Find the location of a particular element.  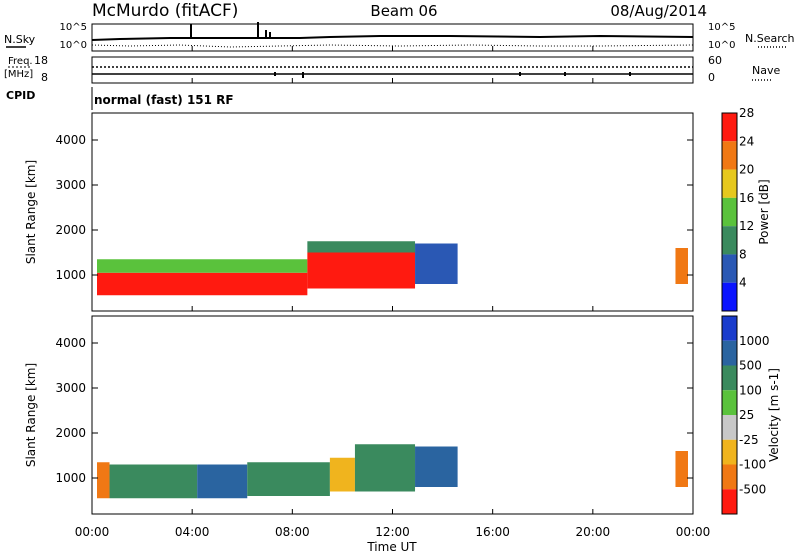

freq-label: Freq. is located at coordinates (20, 61).